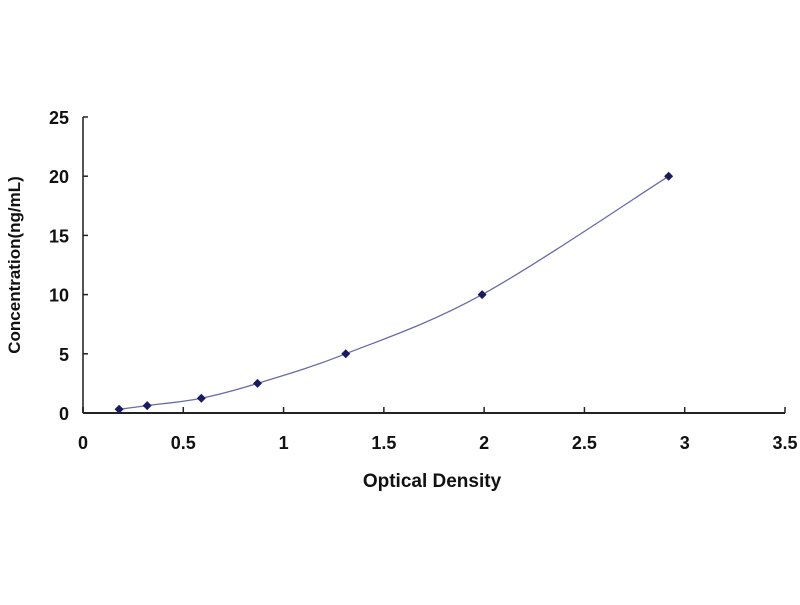 The width and height of the screenshot is (800, 605). Describe the element at coordinates (59, 177) in the screenshot. I see `y-tick-label: 20` at that location.